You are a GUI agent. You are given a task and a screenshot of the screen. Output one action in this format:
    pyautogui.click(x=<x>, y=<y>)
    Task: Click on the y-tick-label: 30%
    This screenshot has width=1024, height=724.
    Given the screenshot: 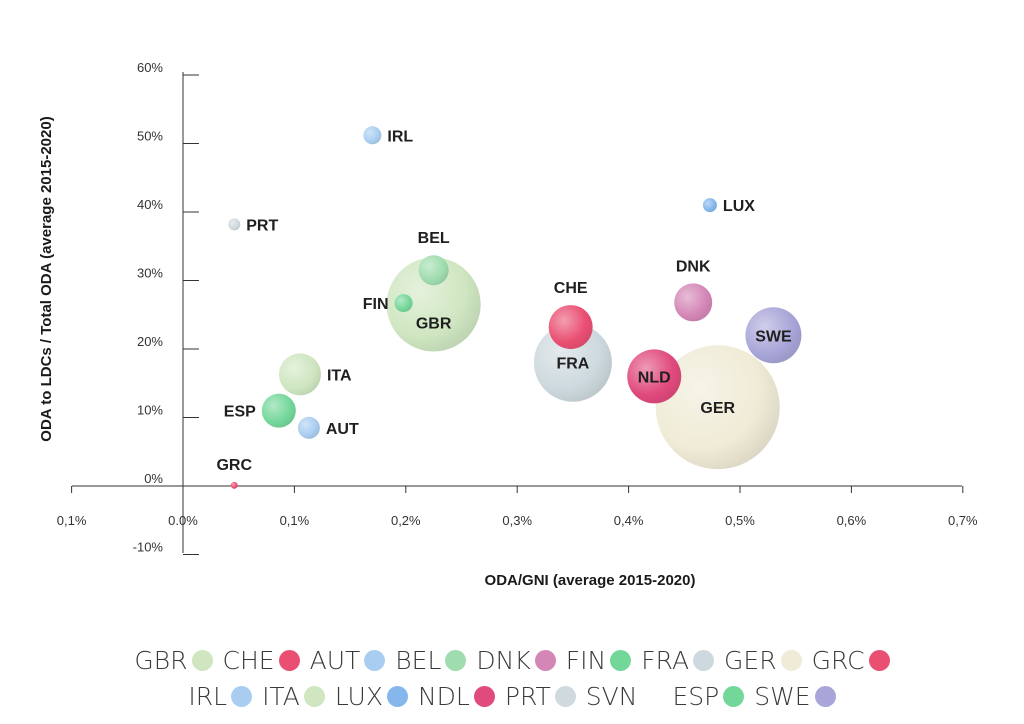 What is the action you would take?
    pyautogui.click(x=150, y=273)
    